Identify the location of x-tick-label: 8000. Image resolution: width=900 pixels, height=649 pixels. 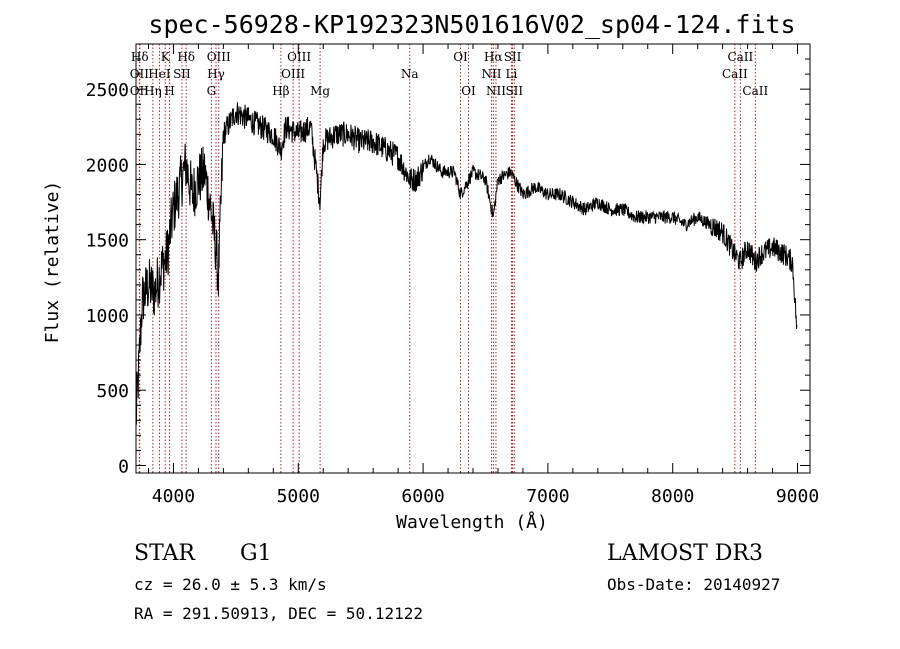
(672, 496).